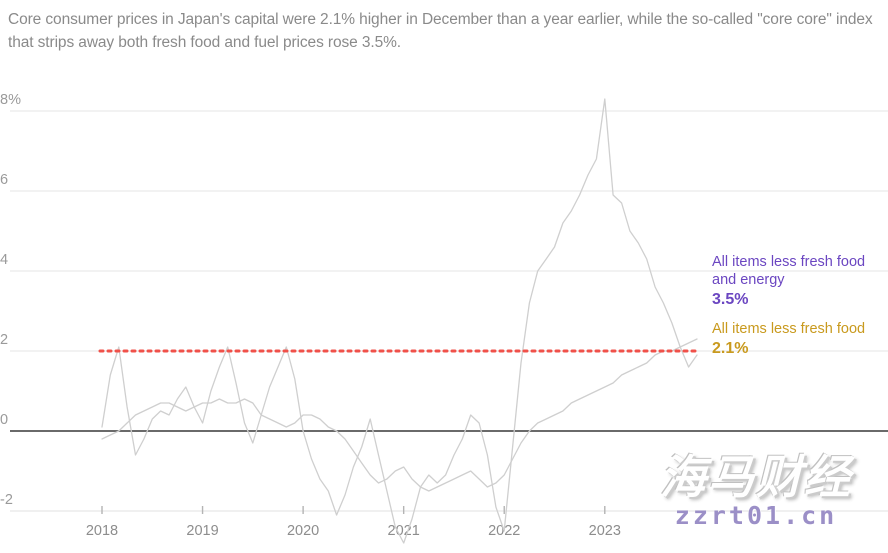 Image resolution: width=888 pixels, height=553 pixels. Describe the element at coordinates (6, 500) in the screenshot. I see `y-axis-label: -2` at that location.